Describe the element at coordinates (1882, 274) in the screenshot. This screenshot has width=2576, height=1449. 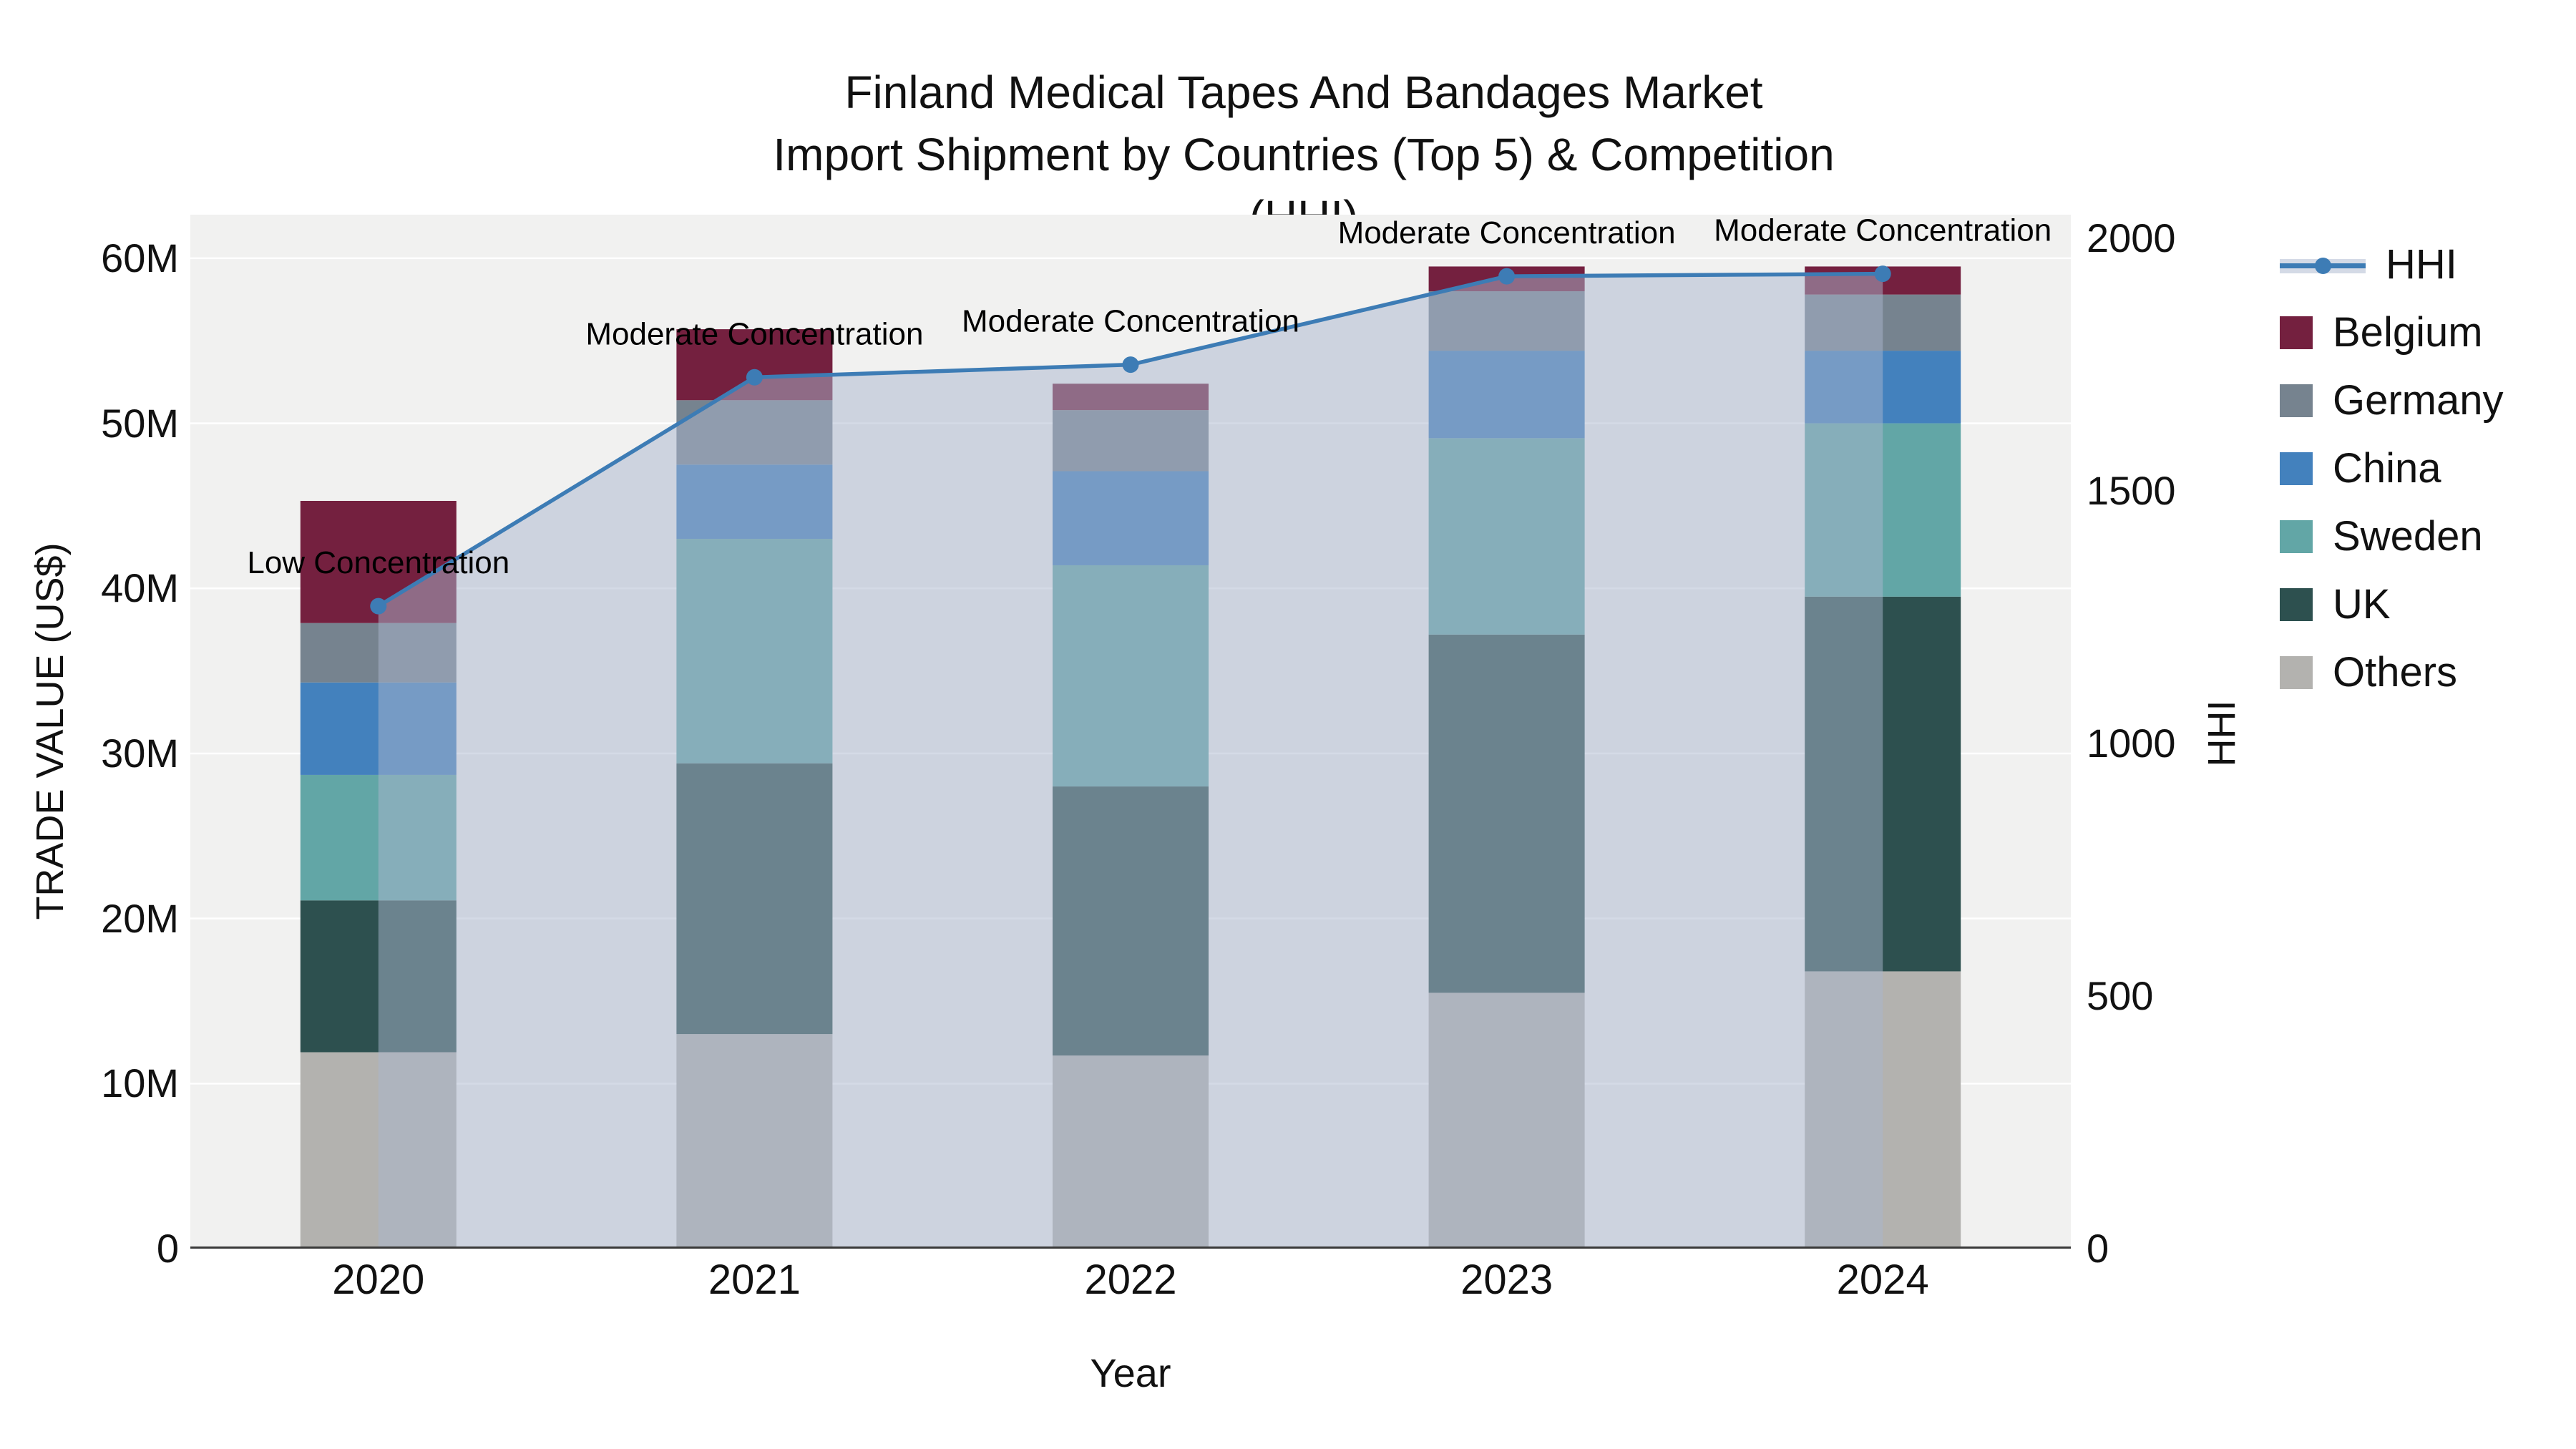
I see `hhi-marker-2024` at that location.